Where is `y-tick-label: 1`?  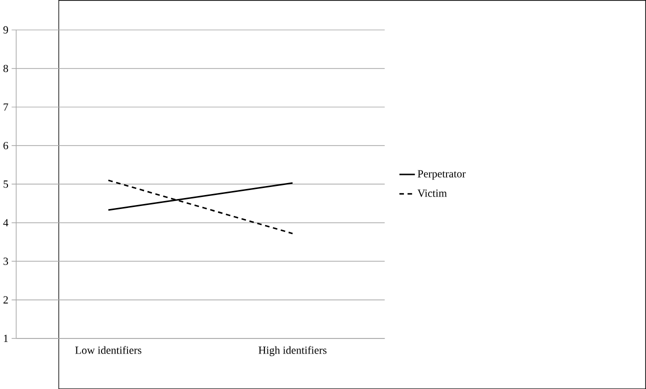 y-tick-label: 1 is located at coordinates (6, 338).